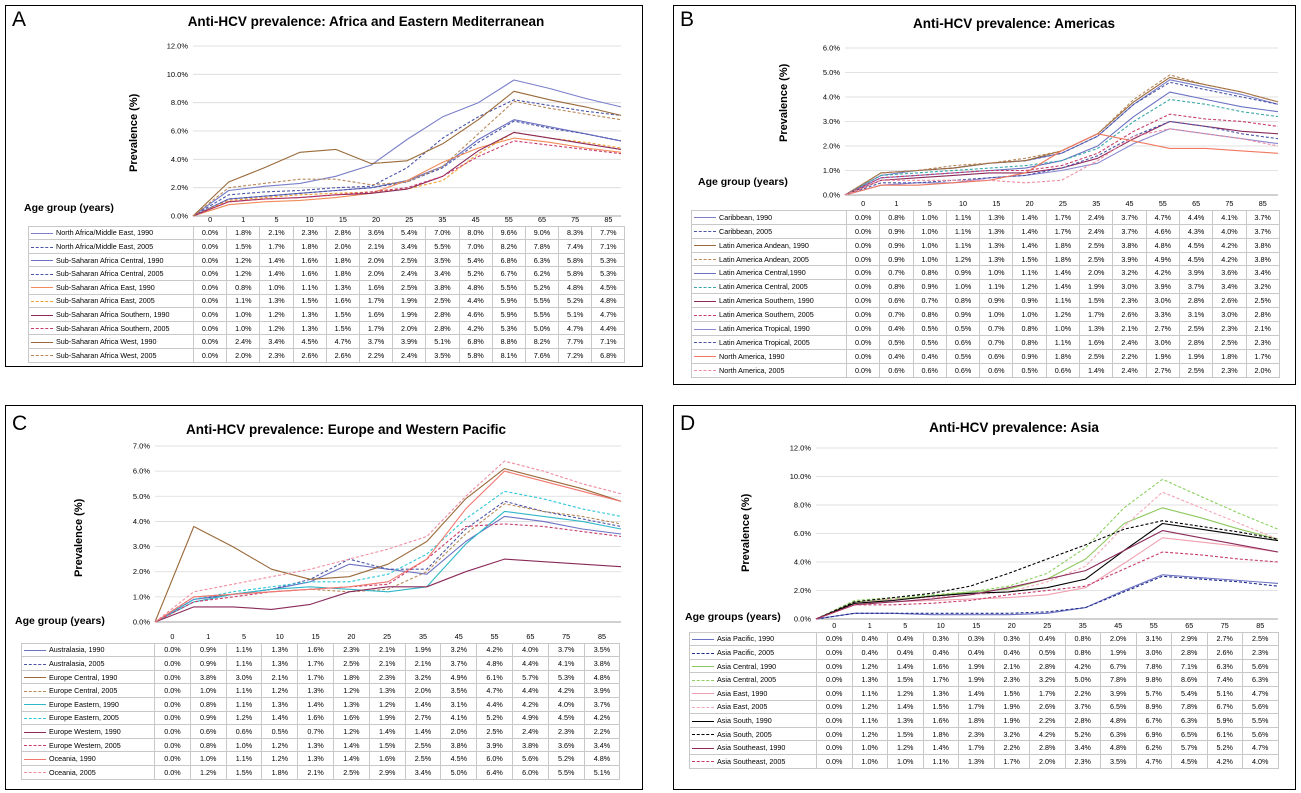 Image resolution: width=1301 pixels, height=793 pixels. Describe the element at coordinates (376, 219) in the screenshot. I see `x-tick-label: 20` at that location.